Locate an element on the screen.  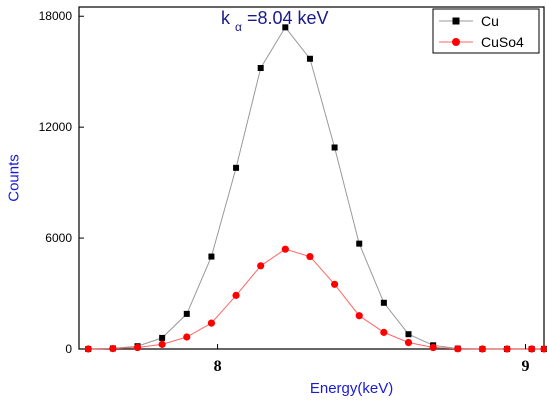
y-tick-label: 6000 is located at coordinates (58, 238).